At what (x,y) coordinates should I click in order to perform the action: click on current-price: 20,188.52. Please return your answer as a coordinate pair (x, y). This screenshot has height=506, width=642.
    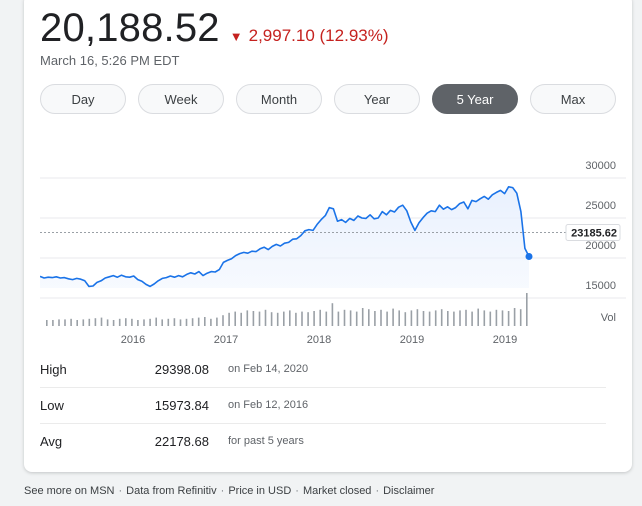
    Looking at the image, I should click on (130, 28).